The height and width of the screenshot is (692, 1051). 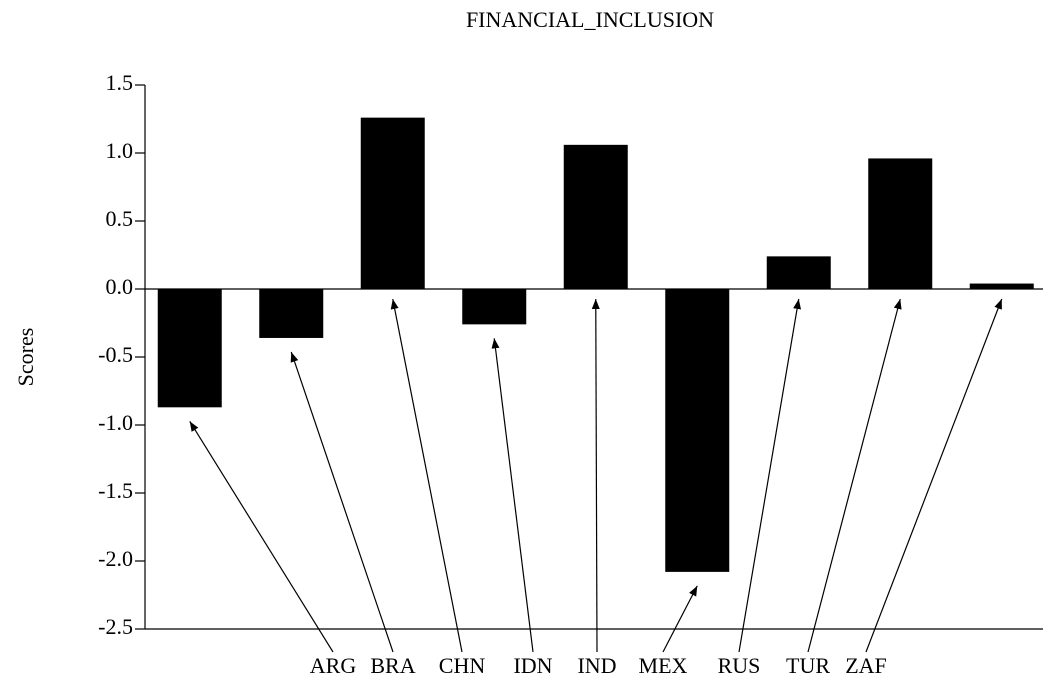 I want to click on x-tick-label: IND, so click(x=596, y=665).